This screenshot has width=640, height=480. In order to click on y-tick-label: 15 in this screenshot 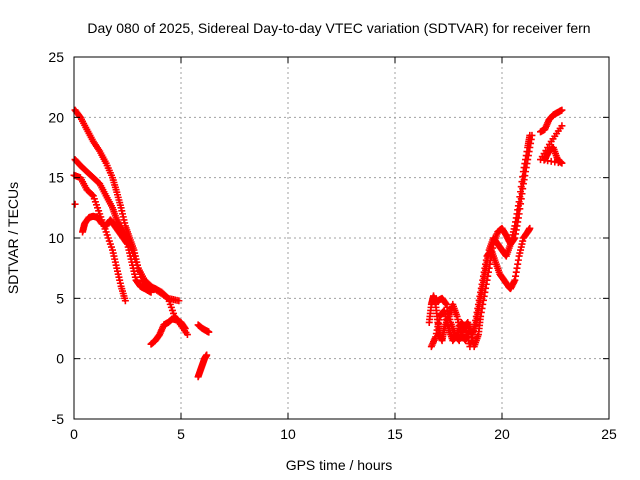, I will do `click(56, 178)`.